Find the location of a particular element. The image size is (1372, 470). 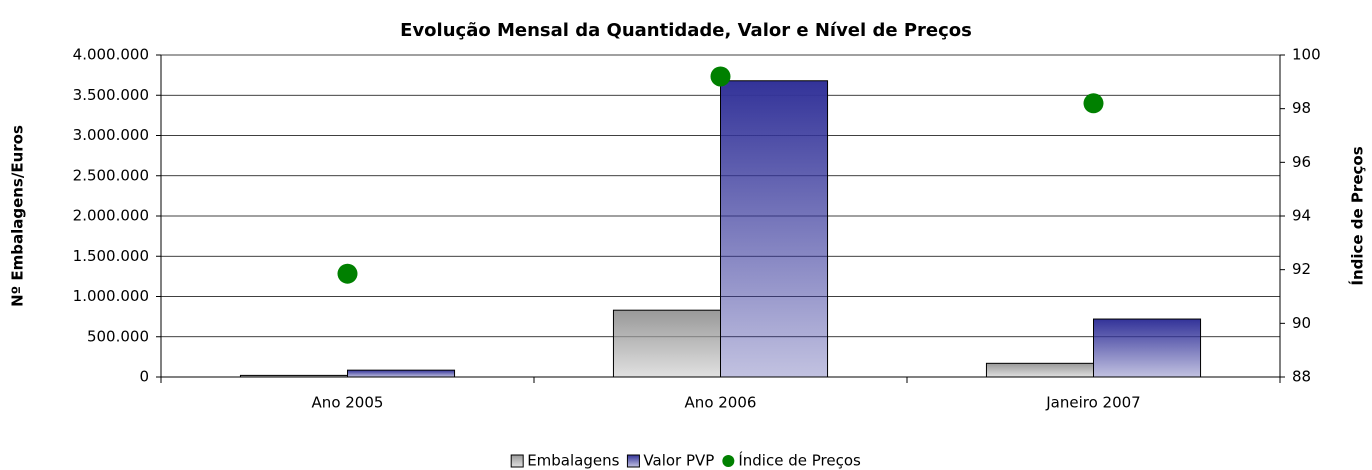

y-axis-title: Nº Embalagens/Euros is located at coordinates (18, 216).